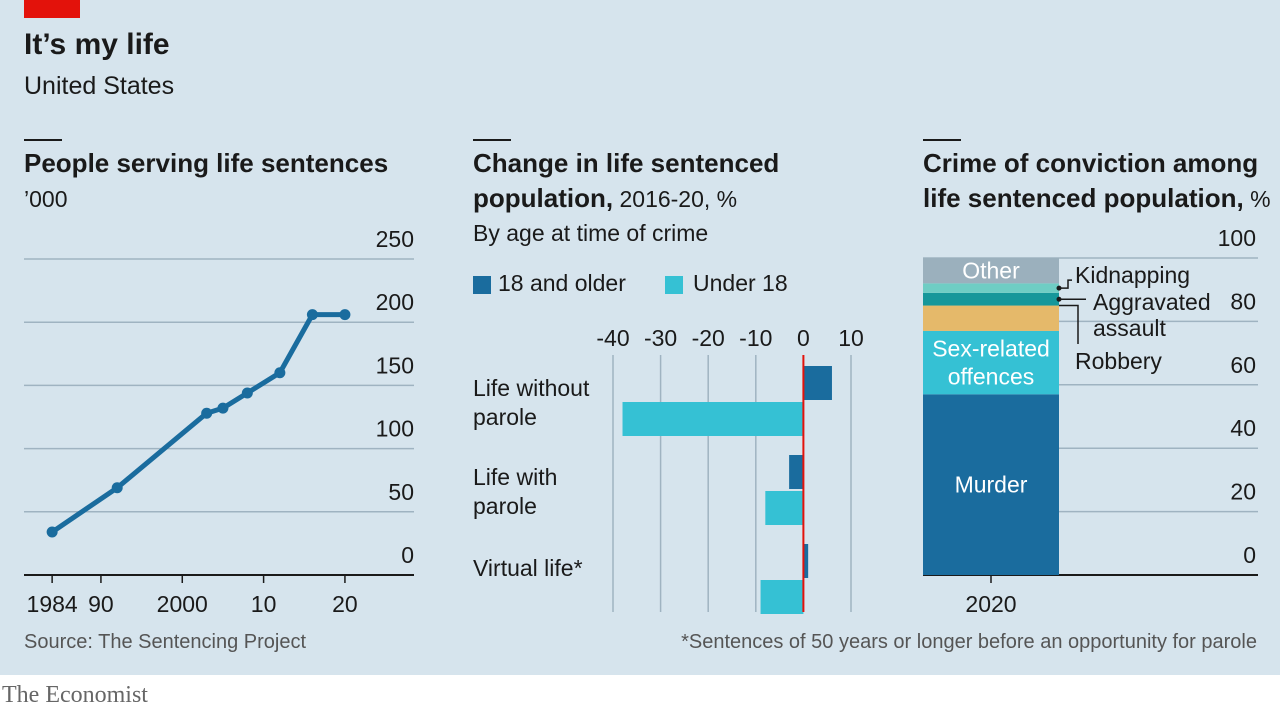  I want to click on chart2-xtick-label: -20, so click(708, 338).